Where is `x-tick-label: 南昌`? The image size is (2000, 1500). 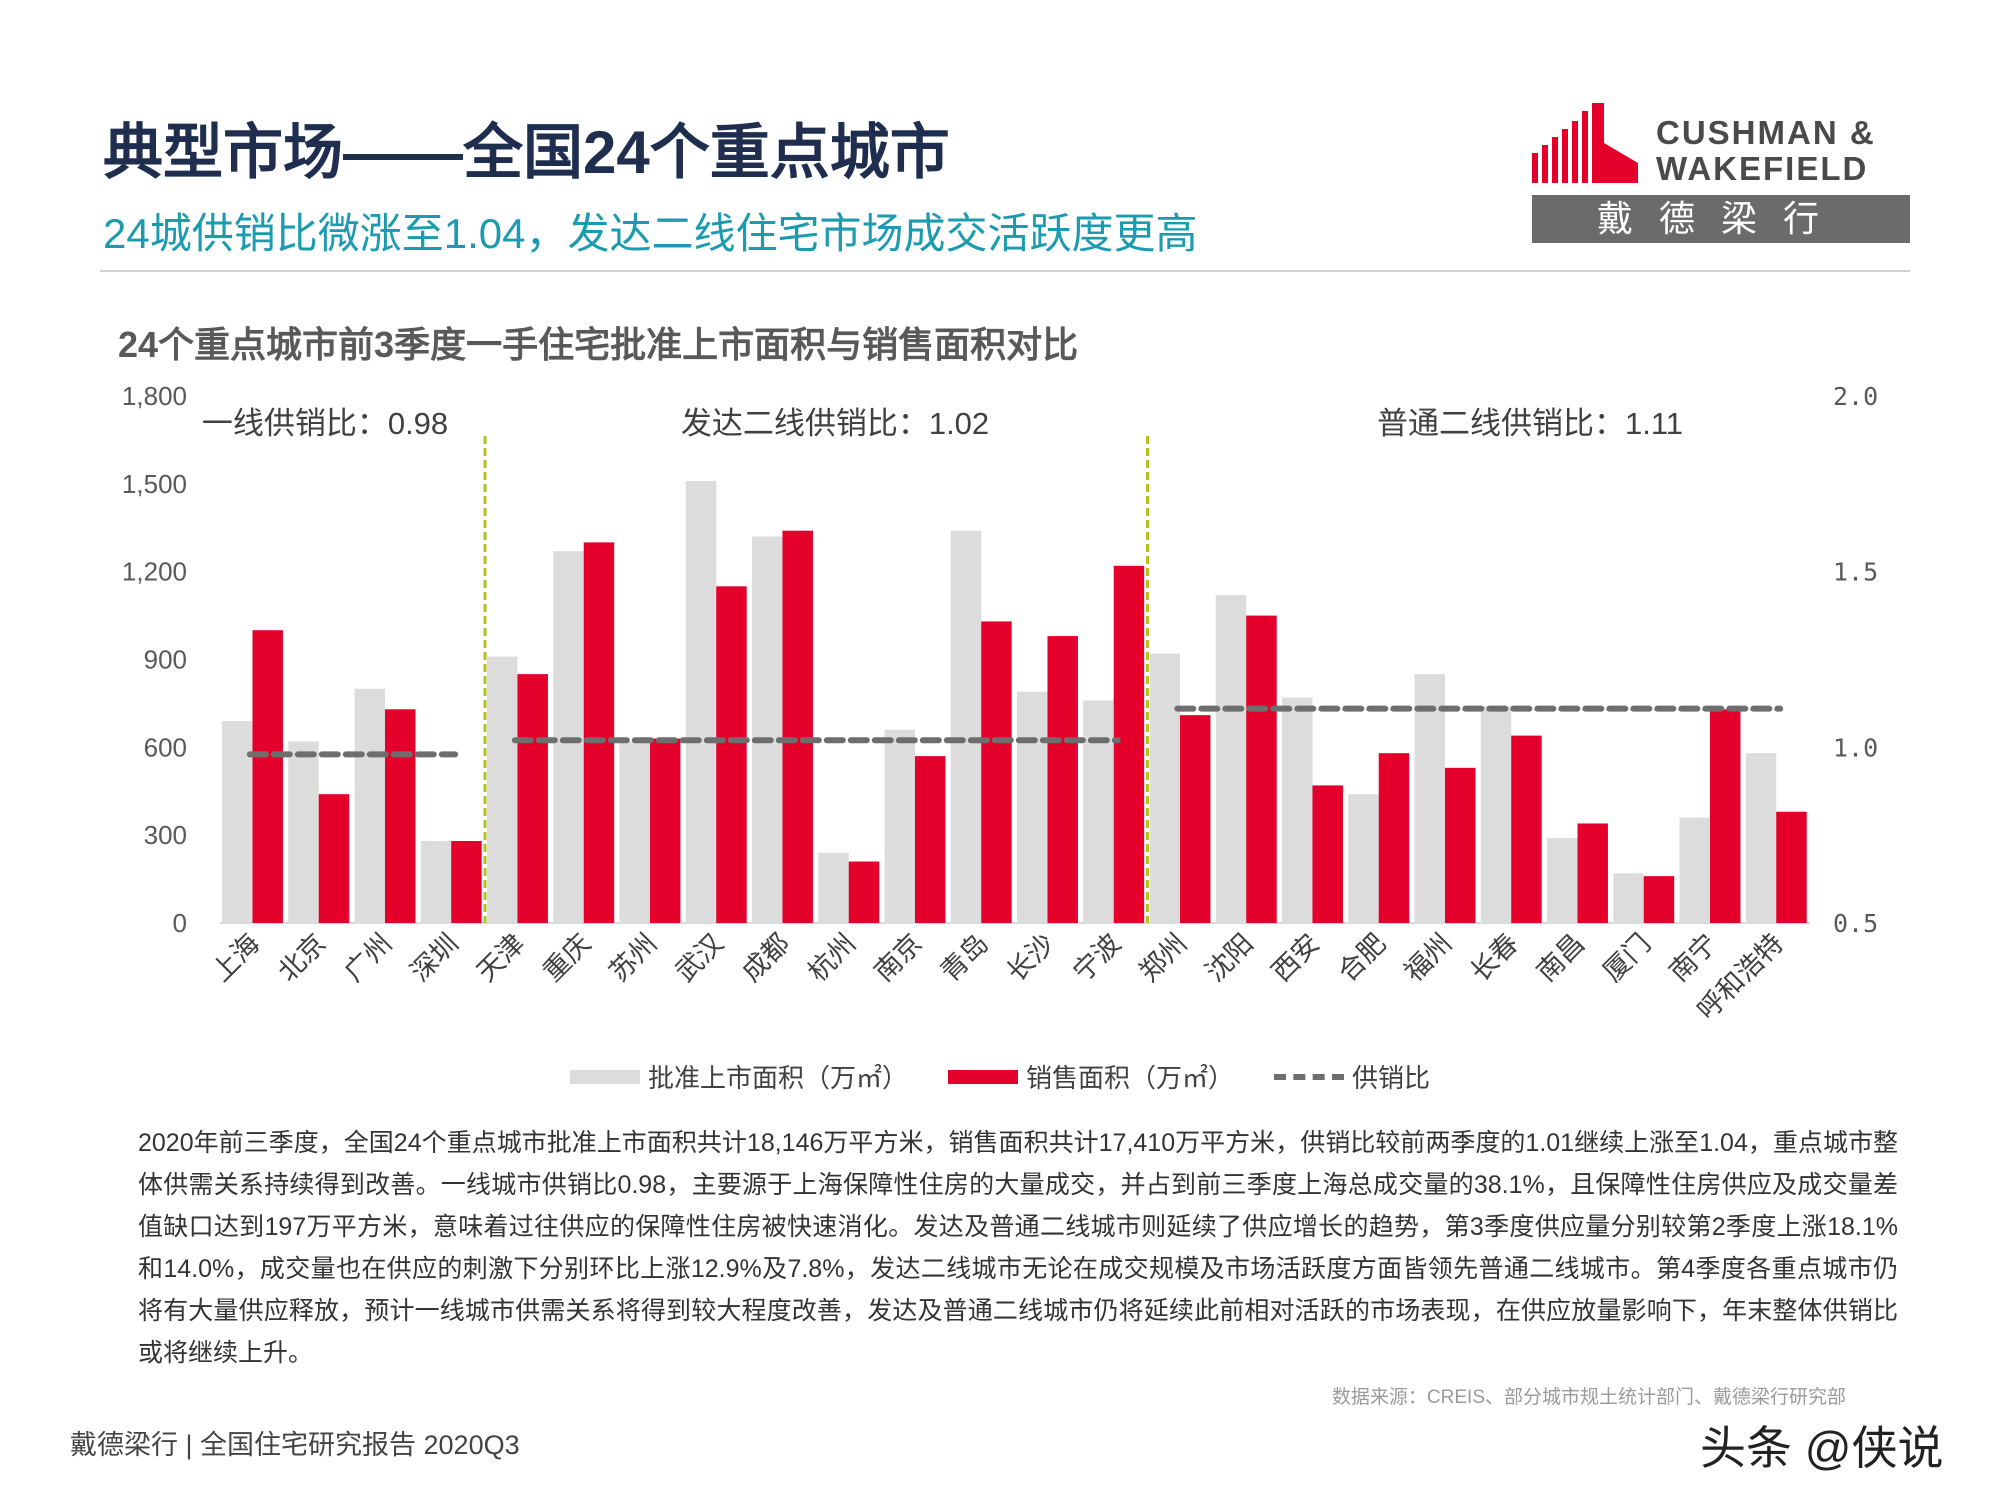 x-tick-label: 南昌 is located at coordinates (1560, 957).